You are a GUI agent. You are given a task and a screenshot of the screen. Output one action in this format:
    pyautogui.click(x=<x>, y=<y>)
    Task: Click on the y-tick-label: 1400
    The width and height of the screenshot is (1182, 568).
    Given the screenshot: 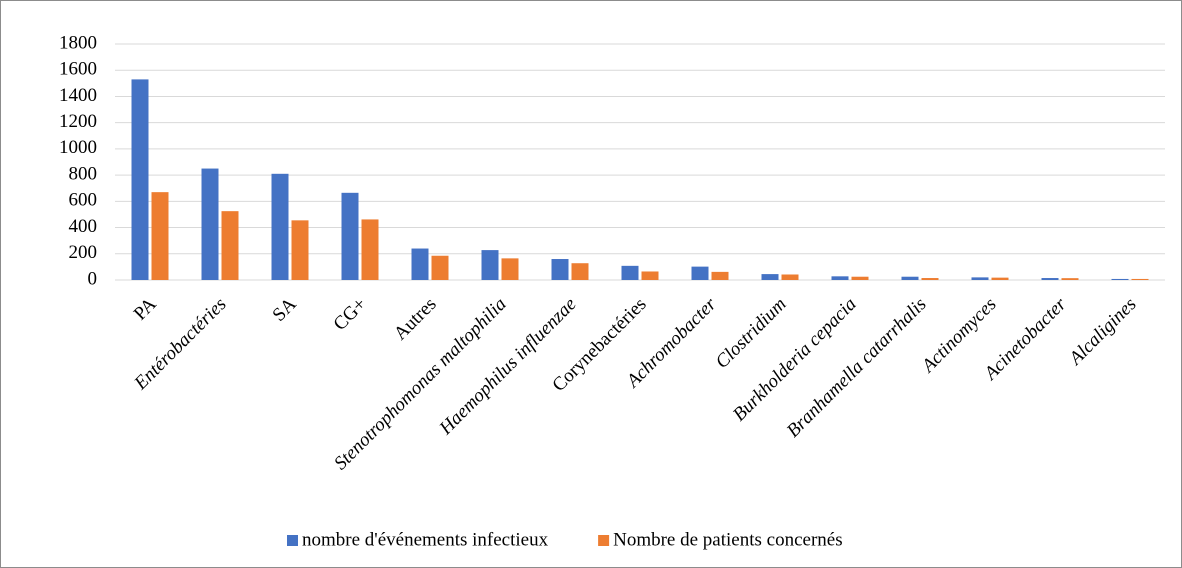 What is the action you would take?
    pyautogui.click(x=78, y=95)
    